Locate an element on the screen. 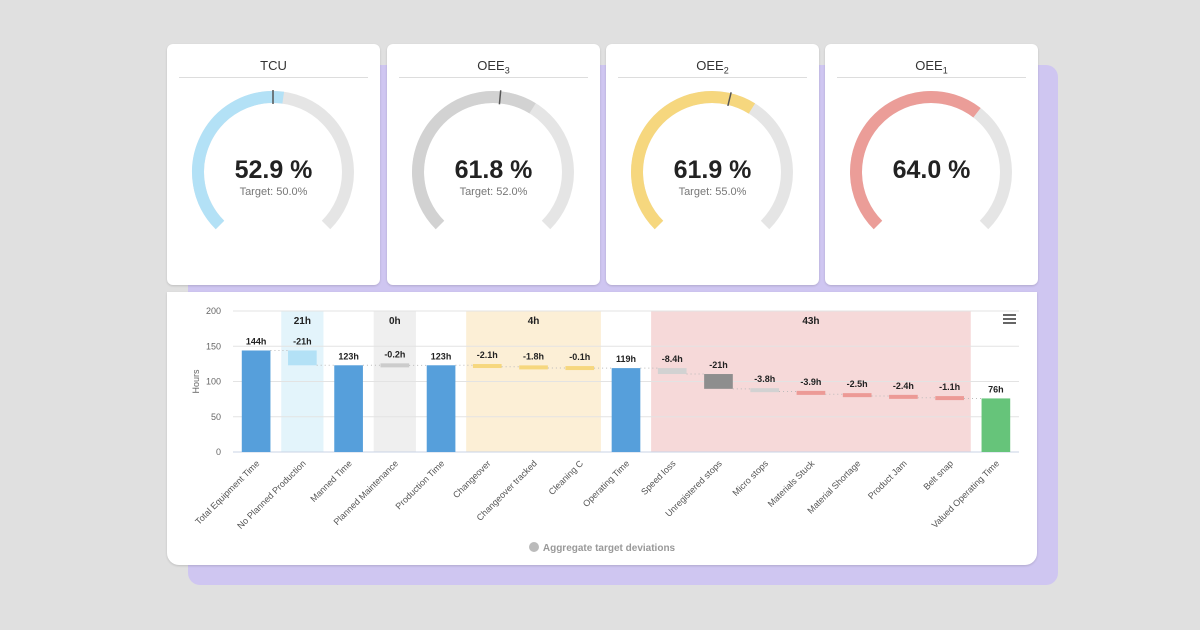 This screenshot has width=1200, height=630. bar-materials-stuck is located at coordinates (811, 392).